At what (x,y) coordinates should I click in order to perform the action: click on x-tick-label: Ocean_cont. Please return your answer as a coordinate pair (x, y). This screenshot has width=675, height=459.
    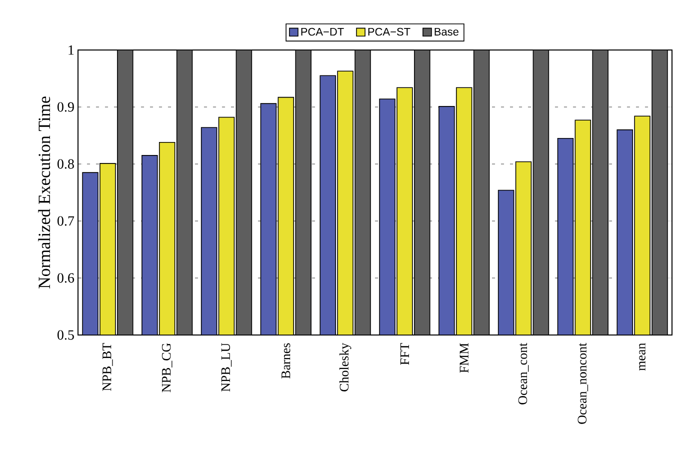
    Looking at the image, I should click on (523, 373).